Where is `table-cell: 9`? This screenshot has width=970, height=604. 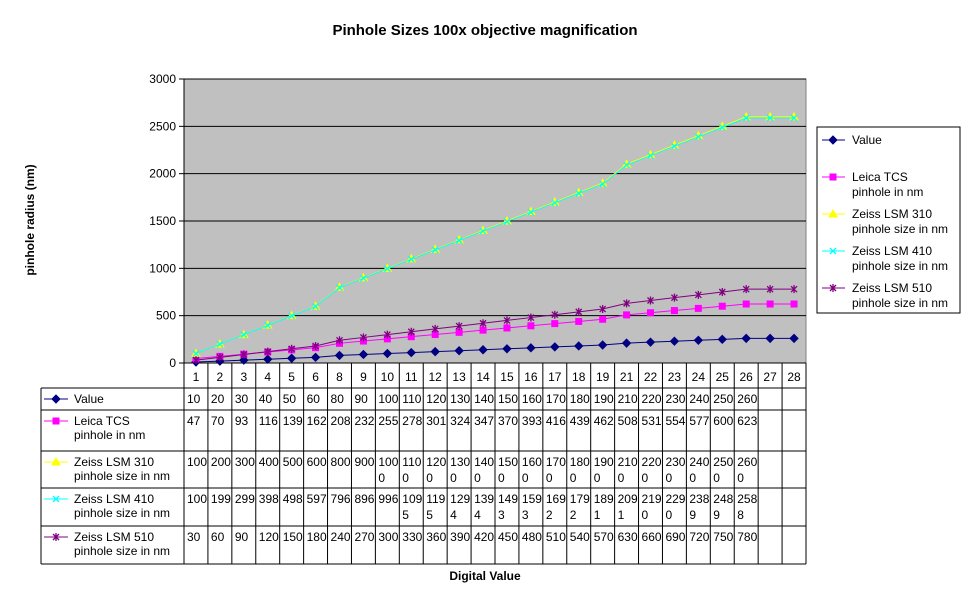
table-cell: 9 is located at coordinates (692, 515).